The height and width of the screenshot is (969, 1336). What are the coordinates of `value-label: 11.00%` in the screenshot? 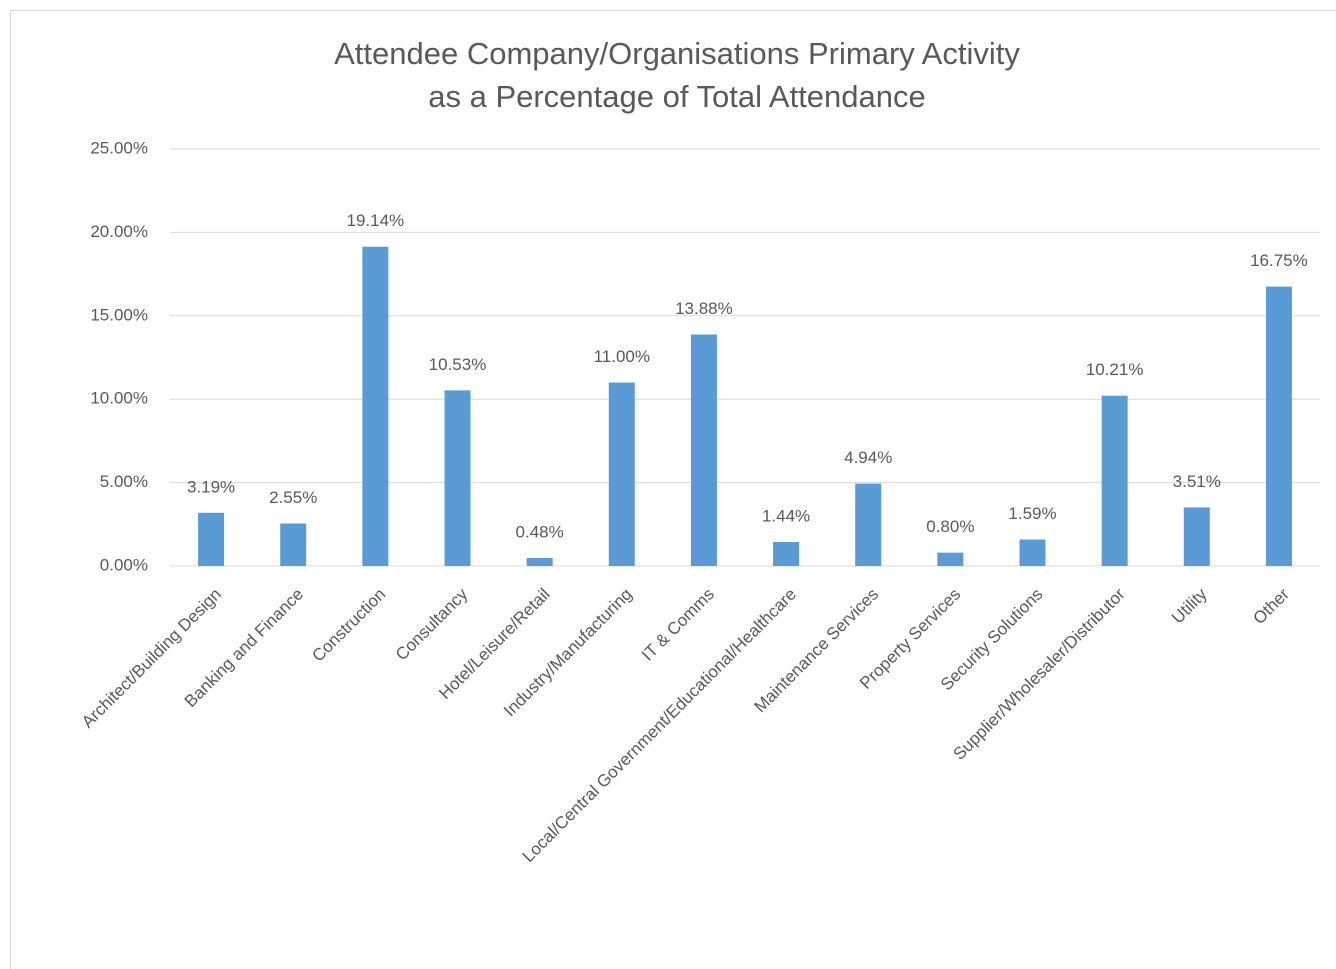 It's located at (622, 356).